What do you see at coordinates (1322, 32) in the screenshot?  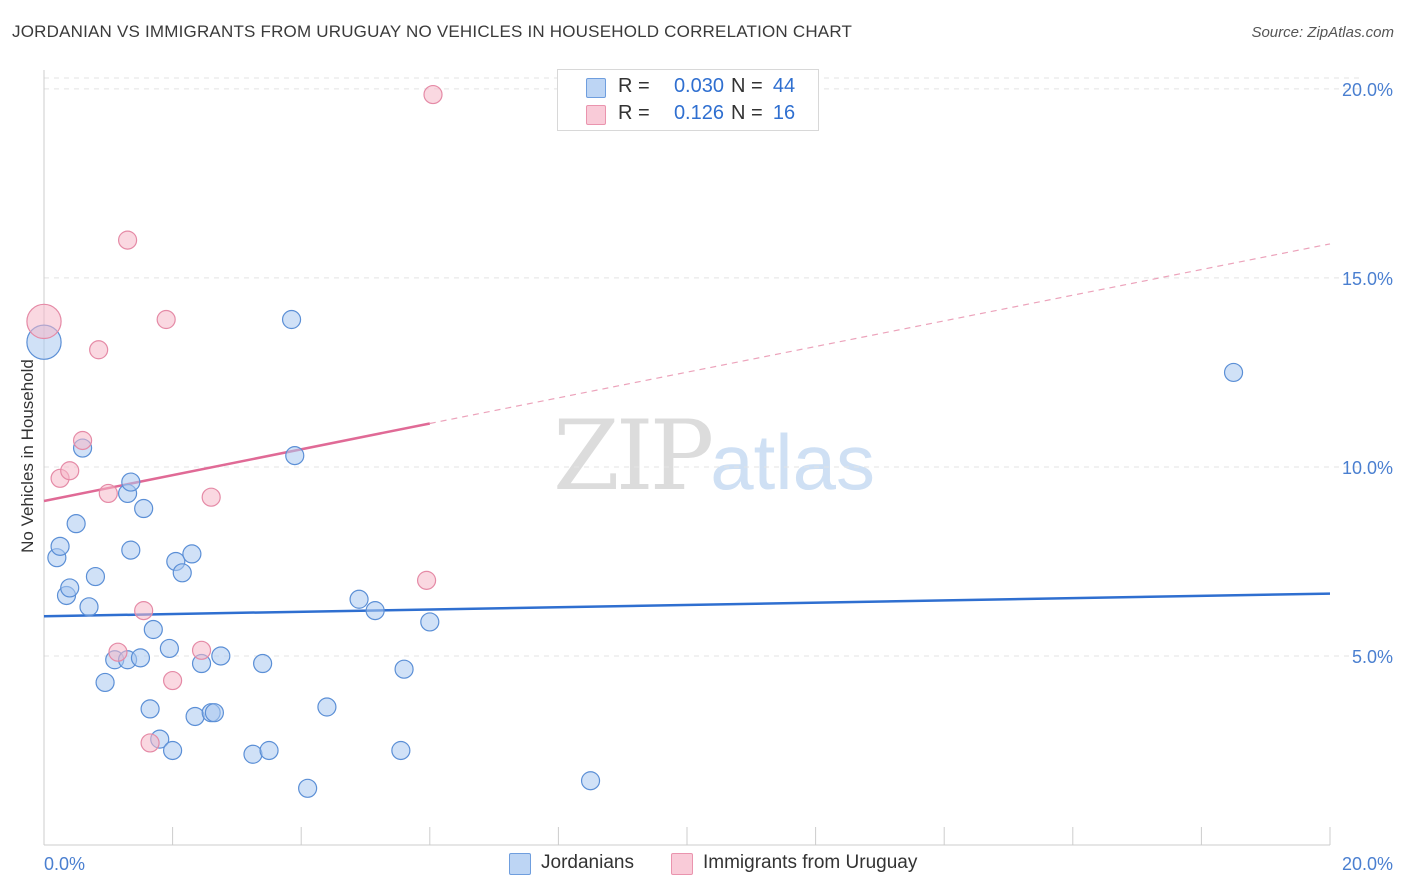 I see `source-credit: Source: ZipAtlas.com` at bounding box center [1322, 32].